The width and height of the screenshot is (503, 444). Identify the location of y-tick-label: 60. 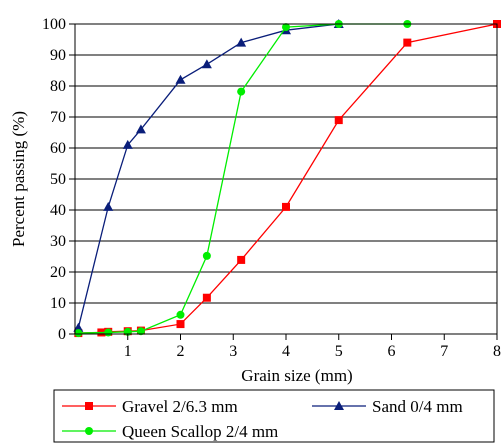
(58, 148).